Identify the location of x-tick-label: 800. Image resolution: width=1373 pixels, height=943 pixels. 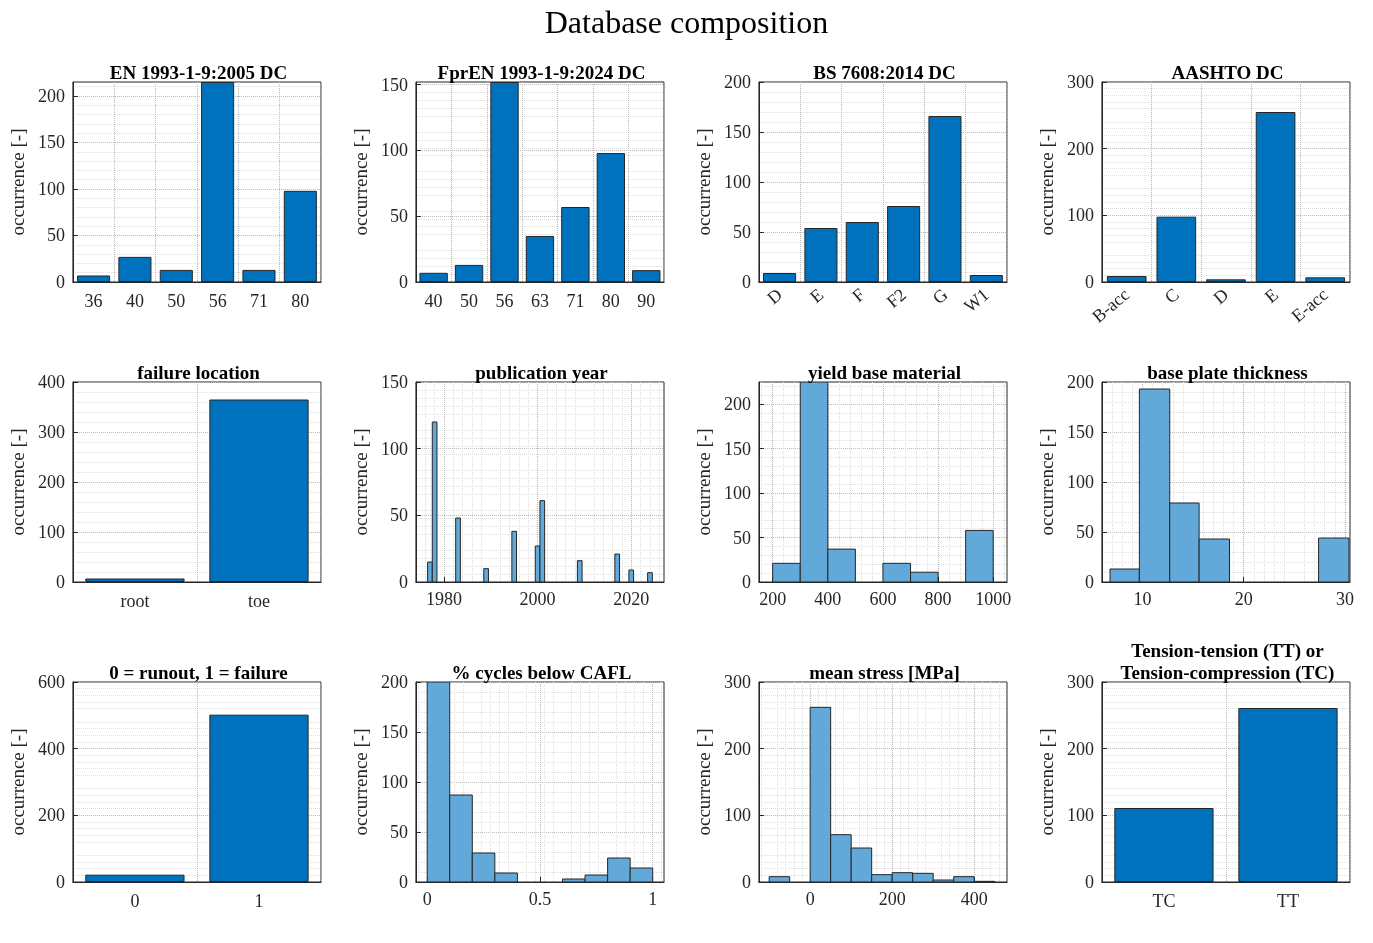
(938, 599).